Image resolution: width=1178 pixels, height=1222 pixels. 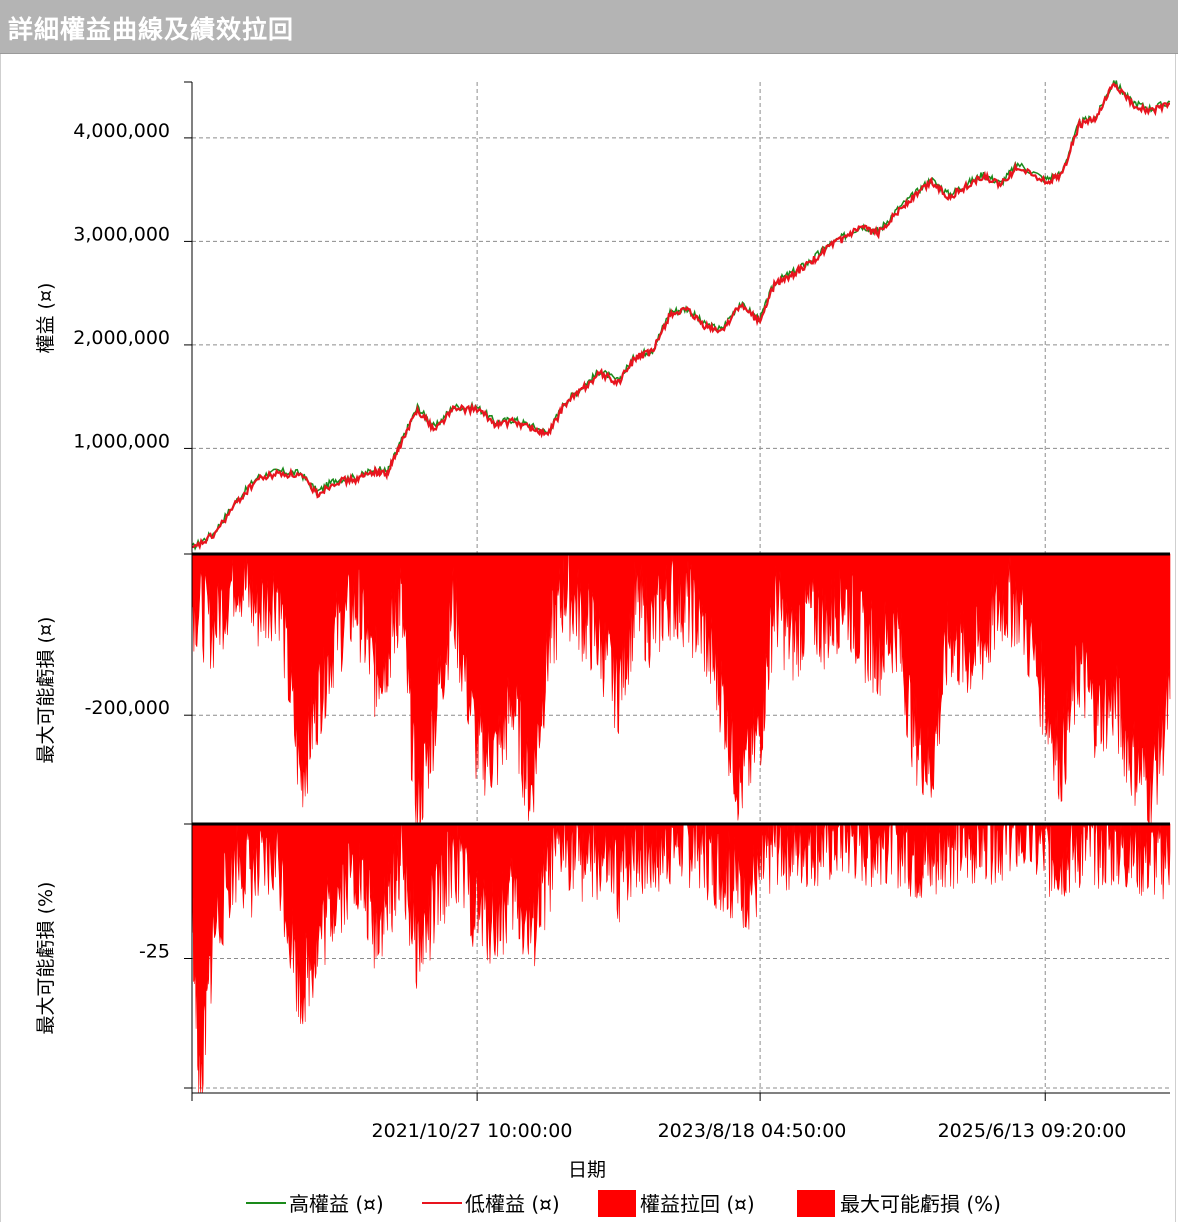 What do you see at coordinates (752, 1131) in the screenshot?
I see `x-tick-label: 2023/8/18 04:50:00` at bounding box center [752, 1131].